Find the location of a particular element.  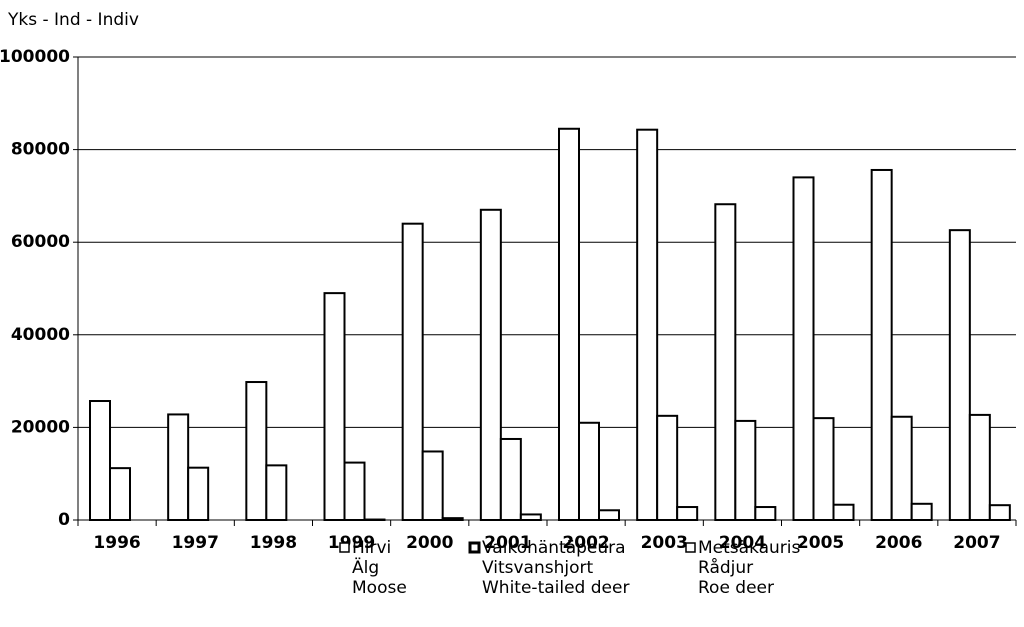

legend-label: Metsäkauris is located at coordinates (749, 548).